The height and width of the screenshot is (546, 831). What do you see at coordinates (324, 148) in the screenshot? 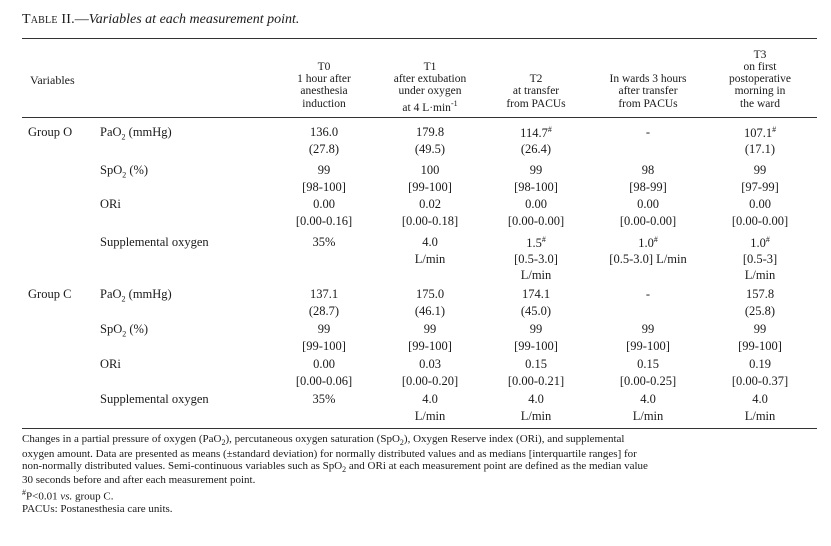
I see `table-cell: (27.8)` at bounding box center [324, 148].